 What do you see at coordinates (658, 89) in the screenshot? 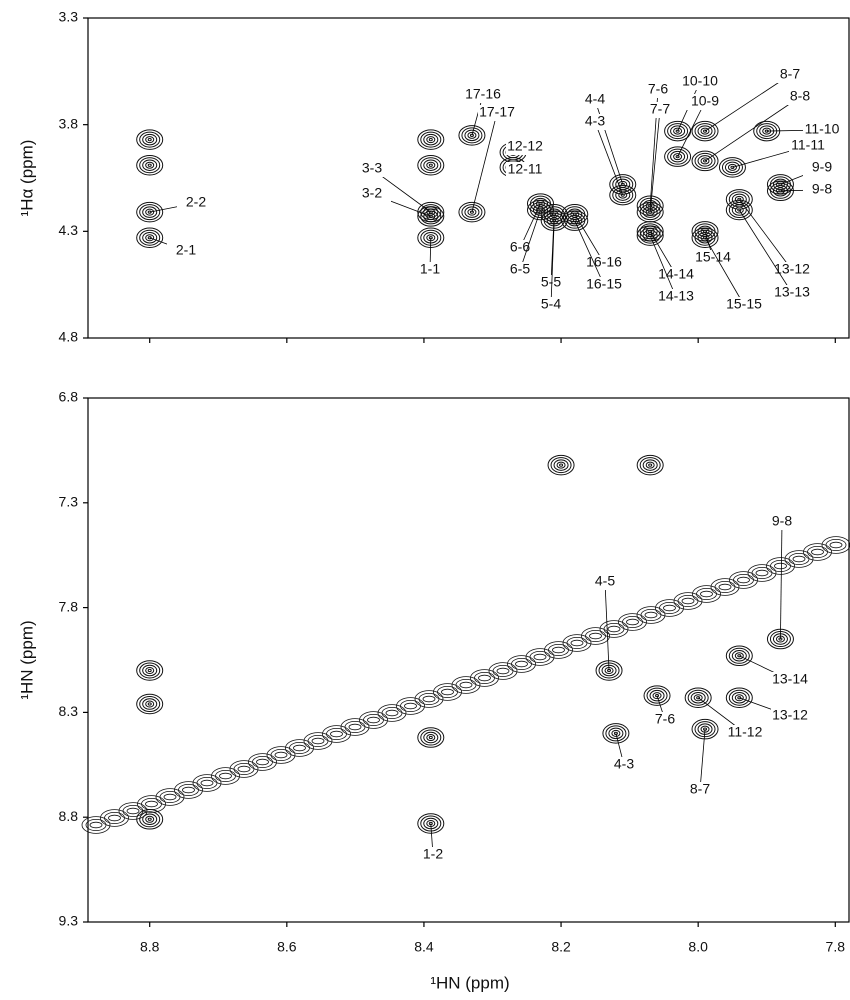
I see `peak-label: 7-6` at bounding box center [658, 89].